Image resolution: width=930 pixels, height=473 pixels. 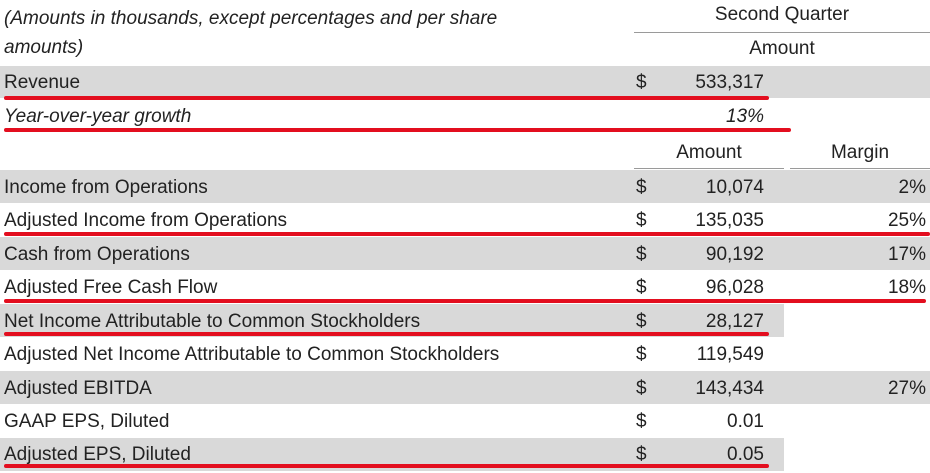 I want to click on header-divider, so click(x=782, y=32).